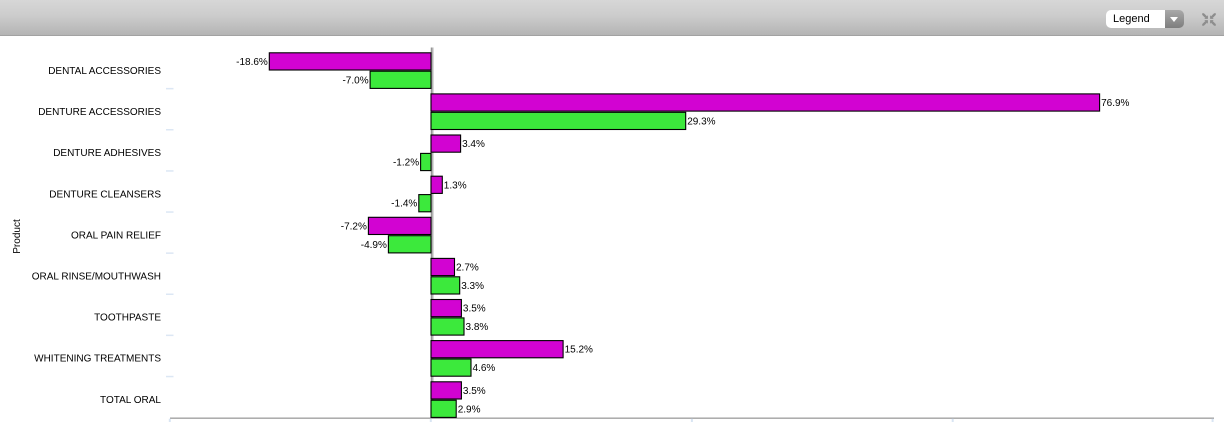 The image size is (1224, 422). I want to click on svg-text: 3.3%, so click(472, 286).